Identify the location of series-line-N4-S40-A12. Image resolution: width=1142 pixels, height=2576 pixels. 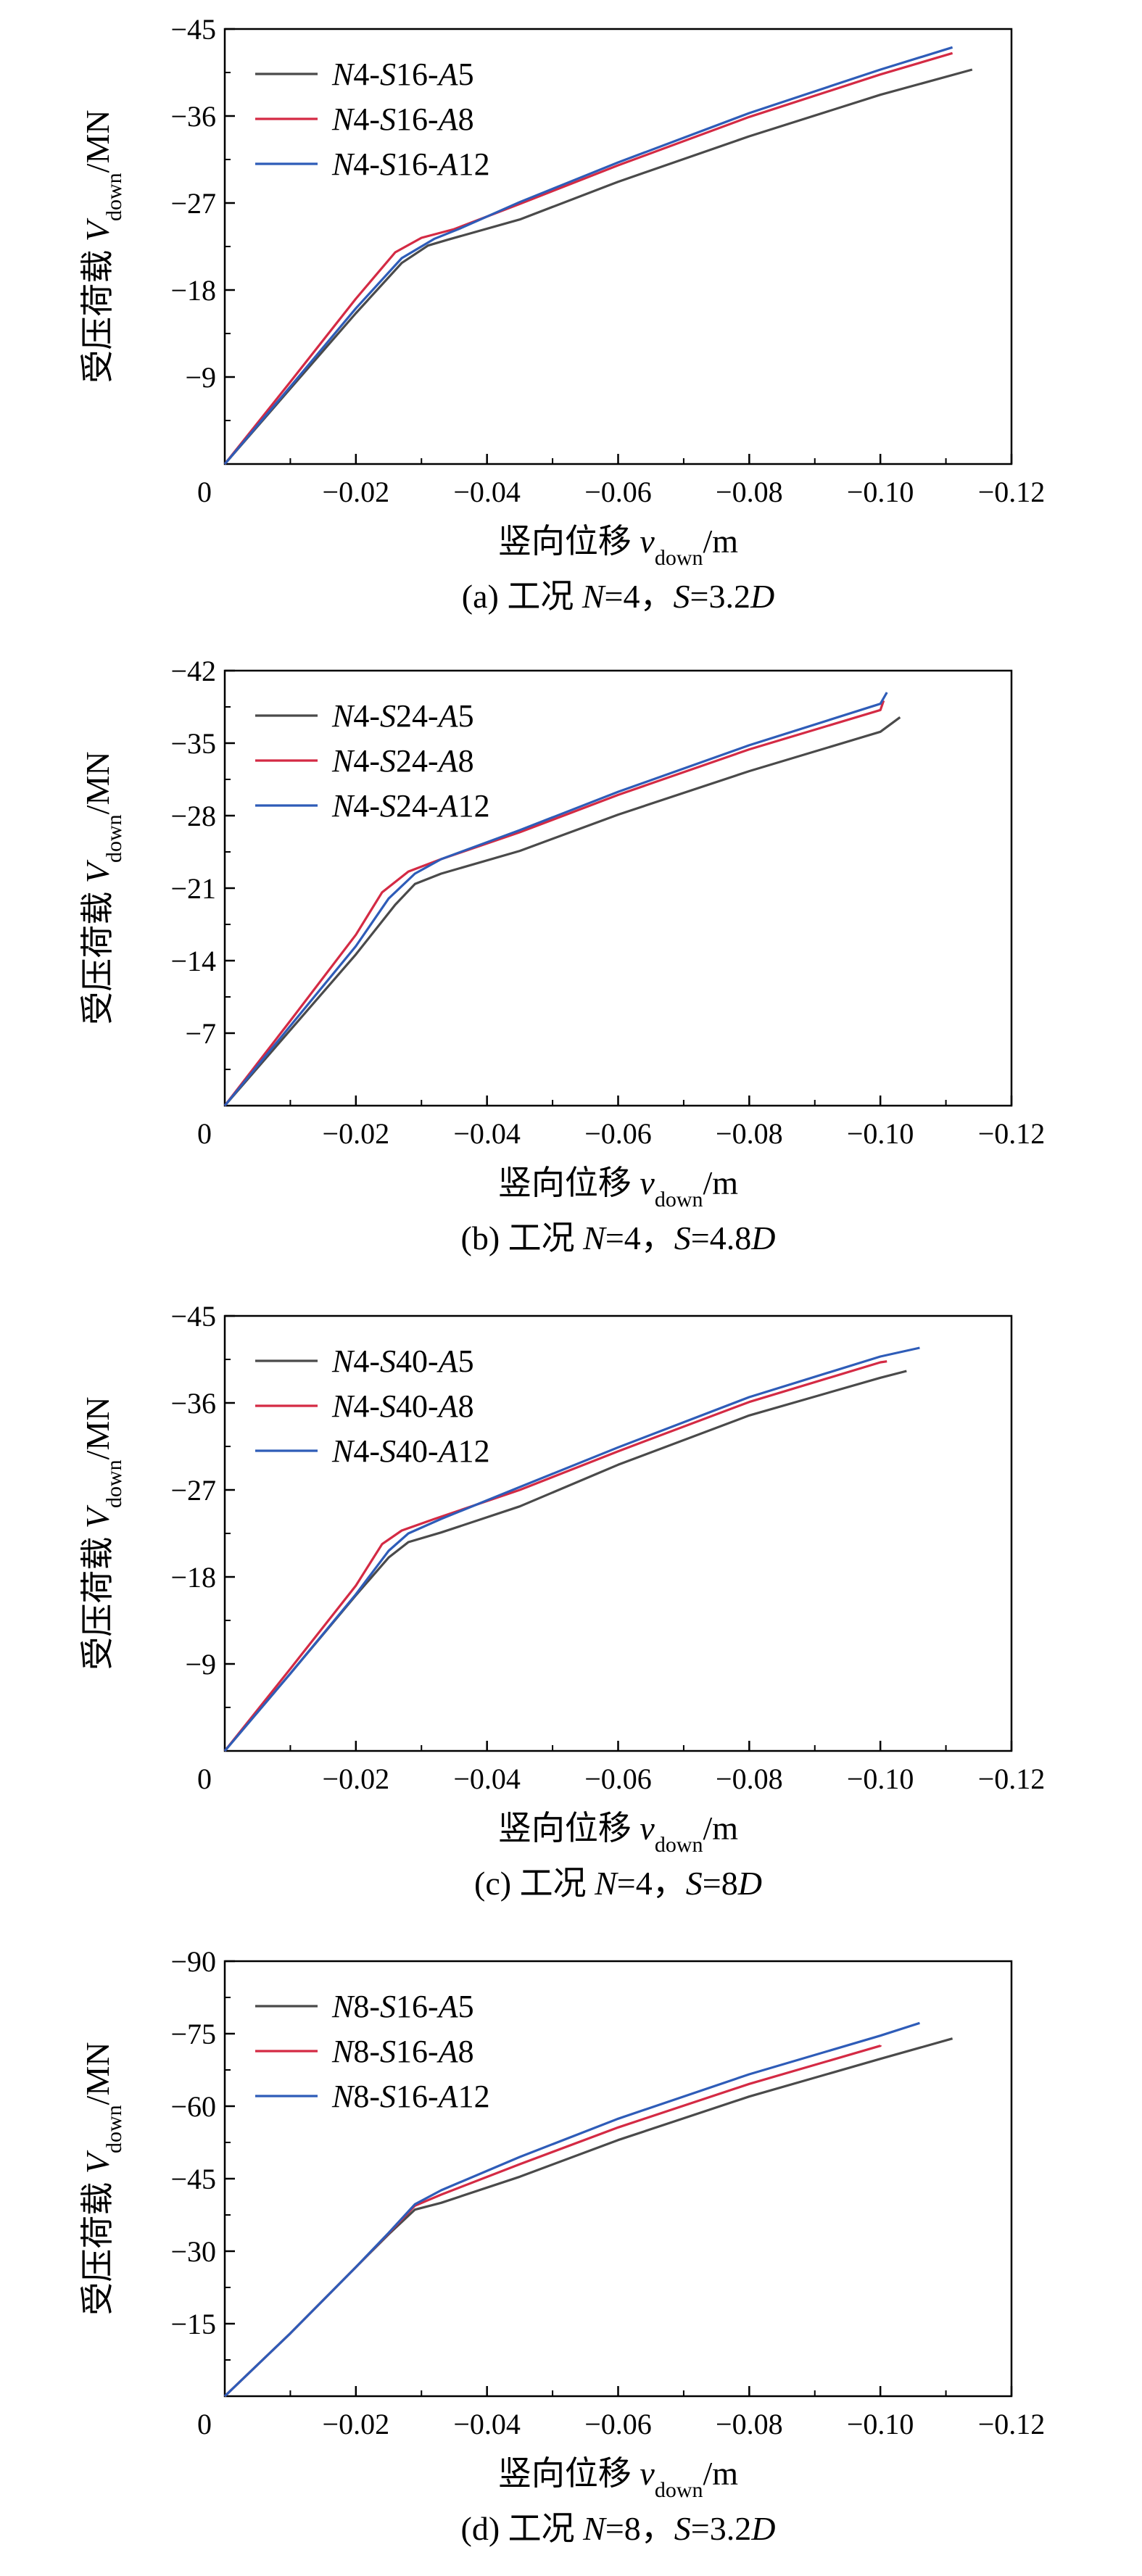
(571, 1549).